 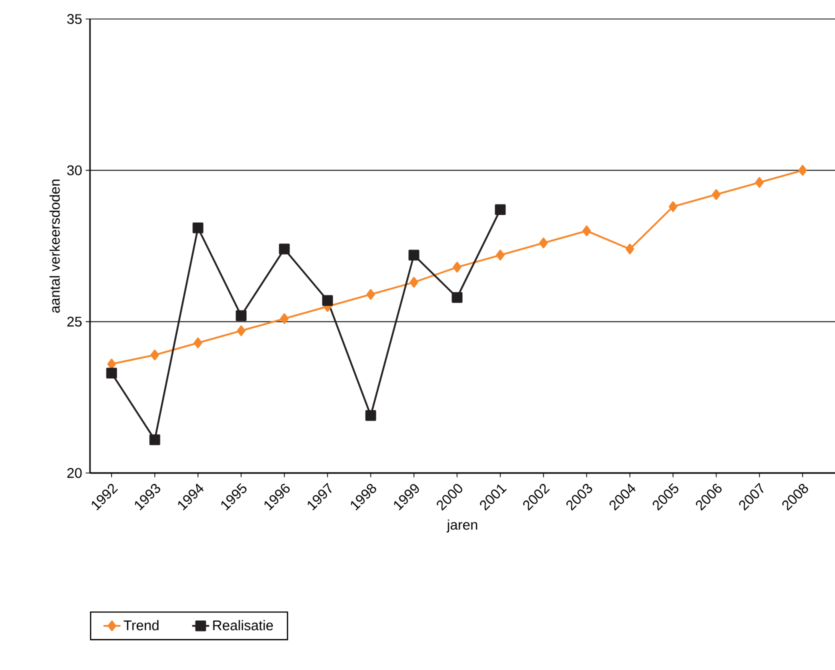 What do you see at coordinates (74, 170) in the screenshot?
I see `y-tick-label: 30` at bounding box center [74, 170].